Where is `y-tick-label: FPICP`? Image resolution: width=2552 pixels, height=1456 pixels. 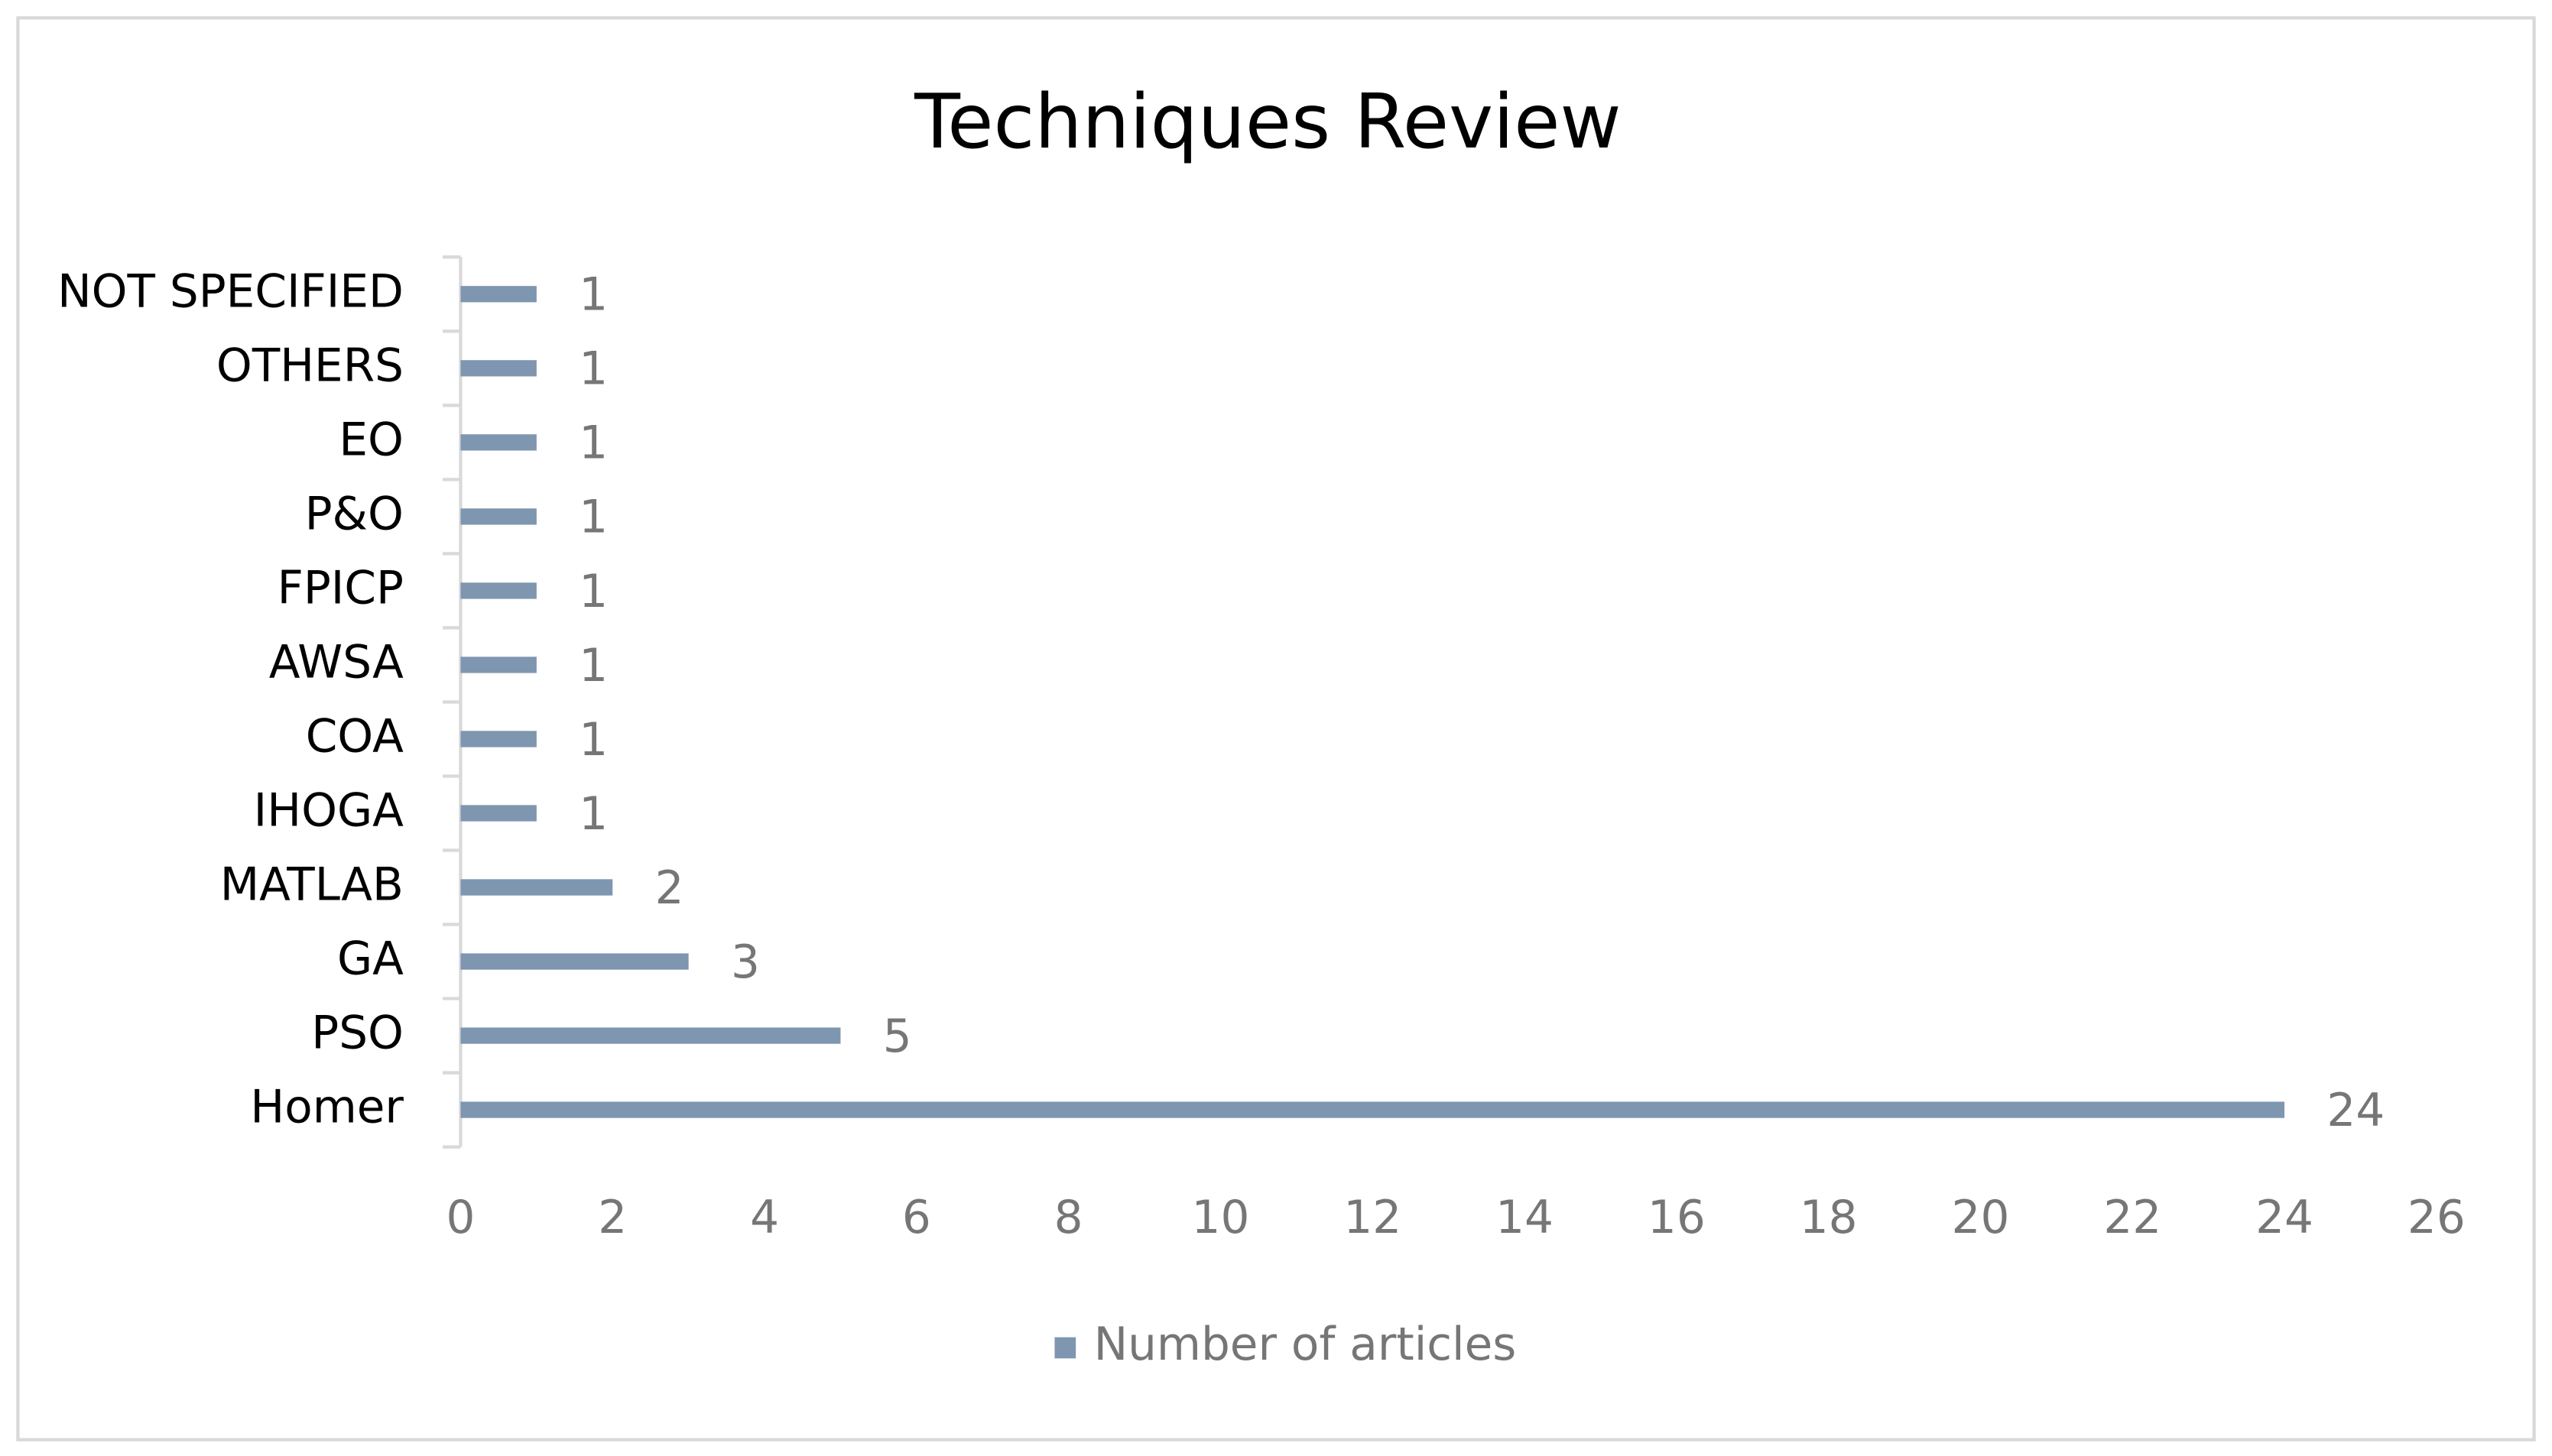 y-tick-label: FPICP is located at coordinates (341, 589).